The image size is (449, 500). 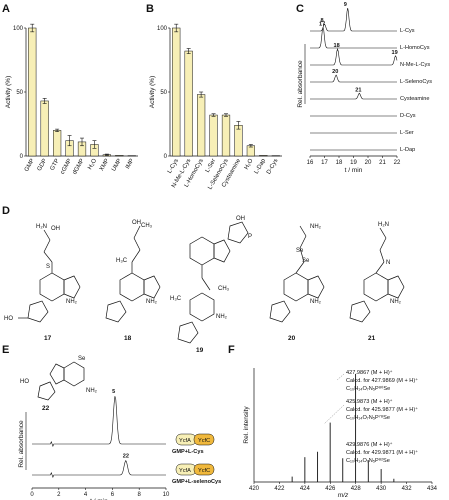 What do you see at coordinates (368, 388) in the screenshot?
I see `ms-annot-a3: C₁₀H₁₄O₇N₅P⁸⁰Se` at bounding box center [368, 388].